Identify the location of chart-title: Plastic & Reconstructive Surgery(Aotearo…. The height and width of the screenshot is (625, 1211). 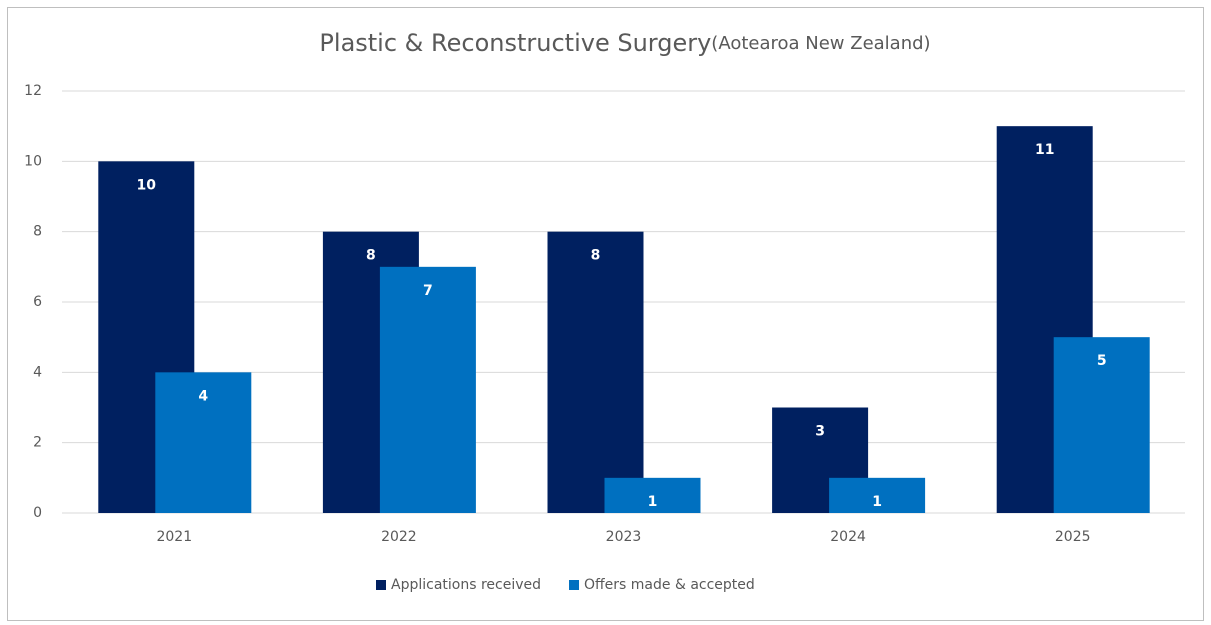
(624, 43).